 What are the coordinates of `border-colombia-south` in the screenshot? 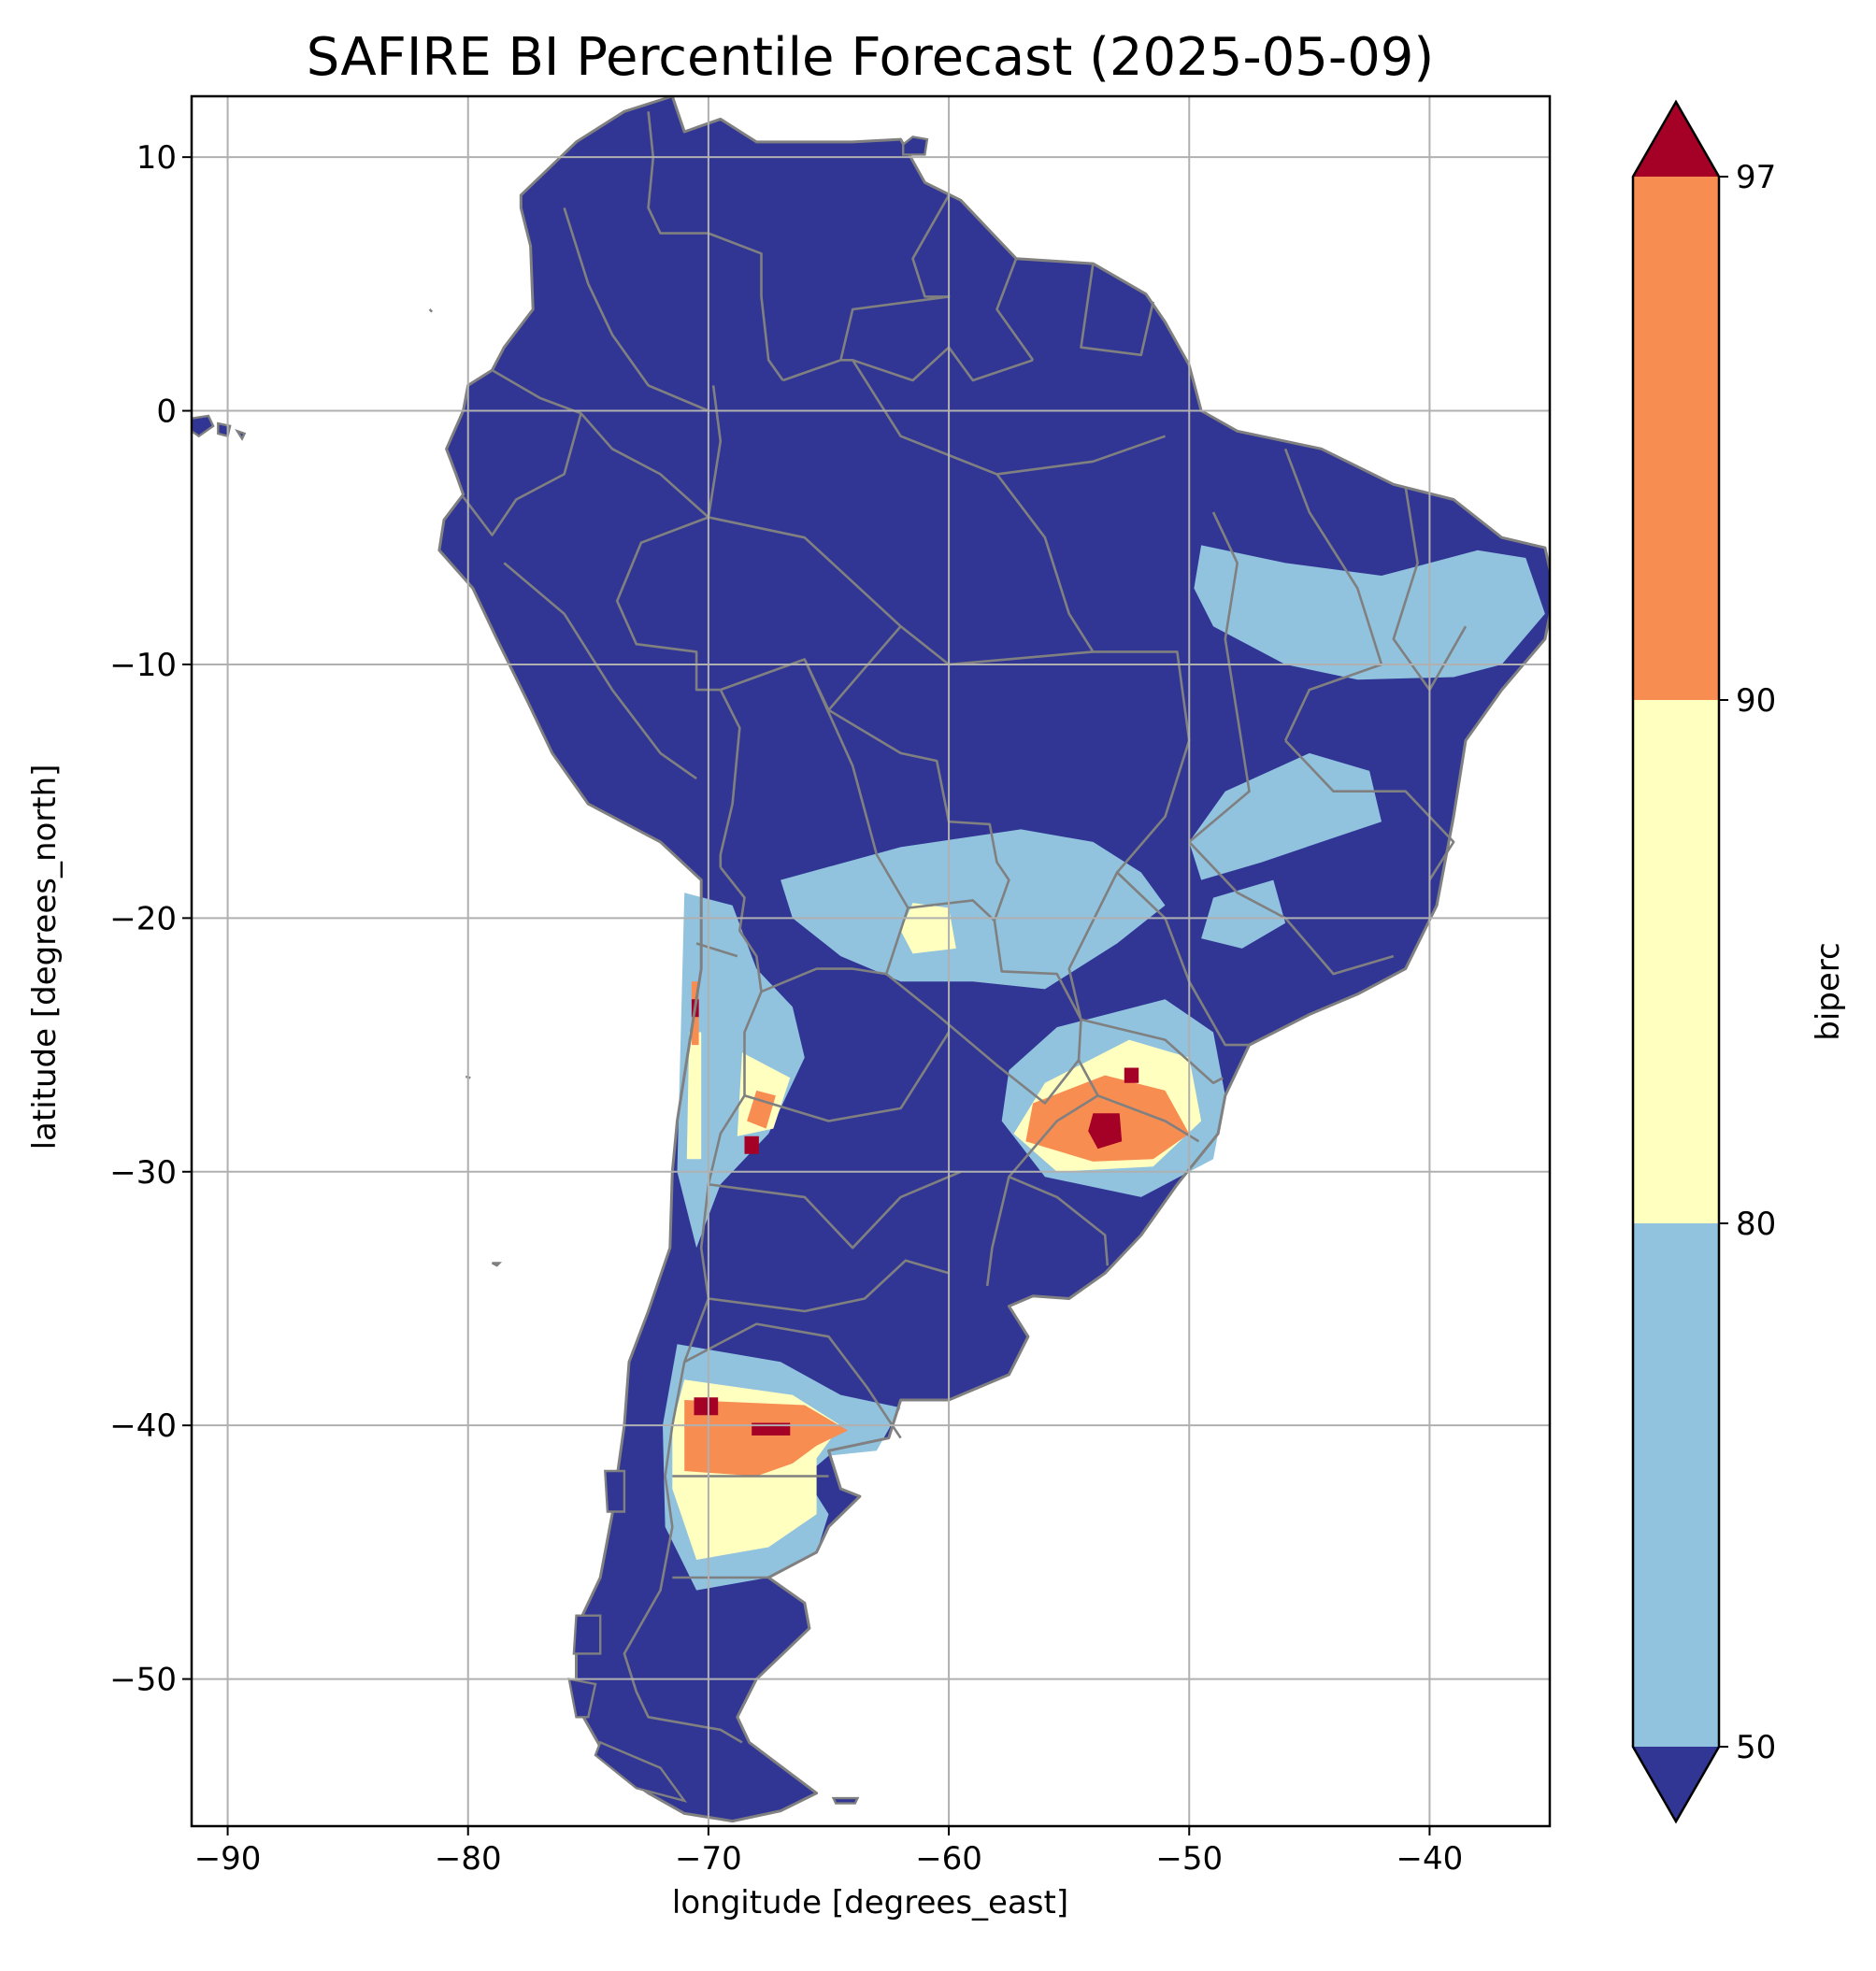 It's located at (715, 451).